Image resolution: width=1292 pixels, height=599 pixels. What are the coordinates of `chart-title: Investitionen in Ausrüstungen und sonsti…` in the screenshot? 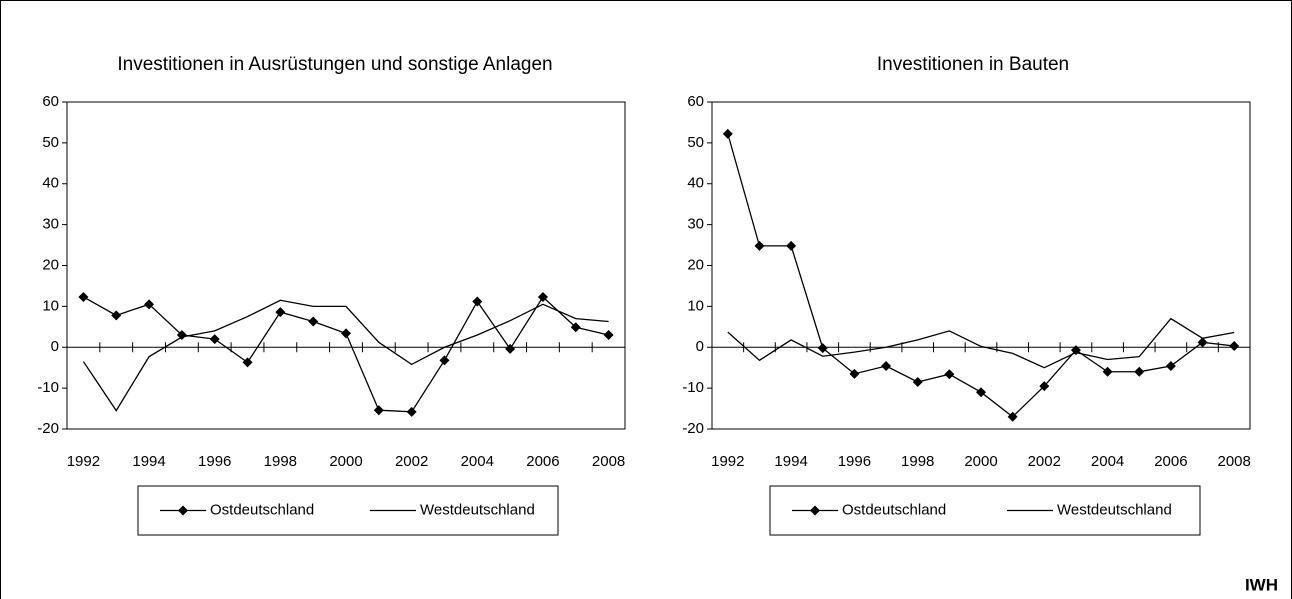 It's located at (334, 64).